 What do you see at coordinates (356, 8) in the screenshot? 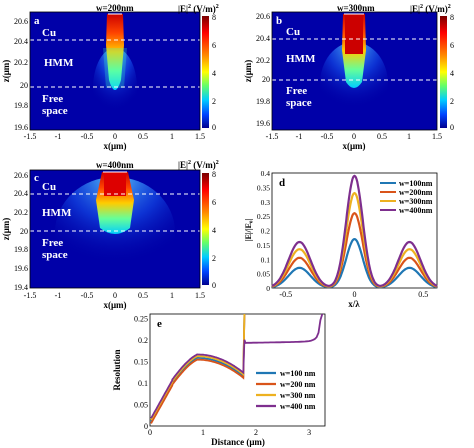
I see `width-label: w=300nm` at bounding box center [356, 8].